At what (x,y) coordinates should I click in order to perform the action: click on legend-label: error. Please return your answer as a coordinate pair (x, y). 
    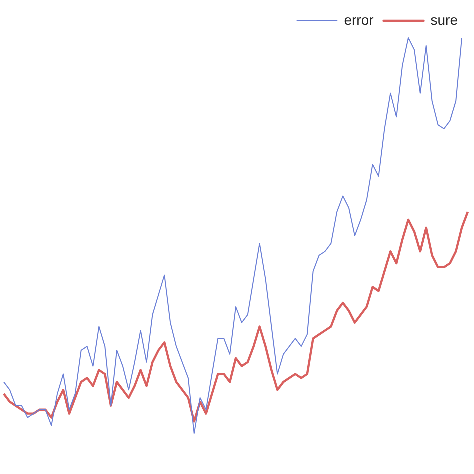
    Looking at the image, I should click on (359, 20).